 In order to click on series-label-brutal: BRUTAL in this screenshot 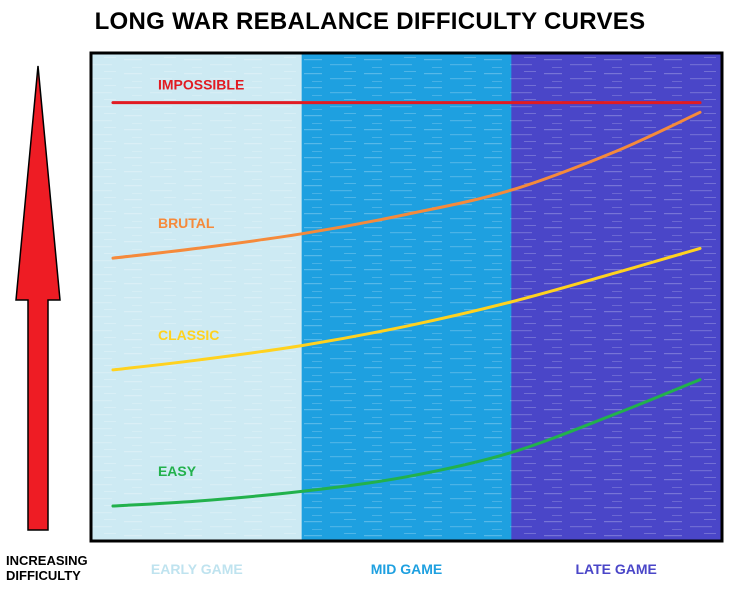, I will do `click(186, 223)`.